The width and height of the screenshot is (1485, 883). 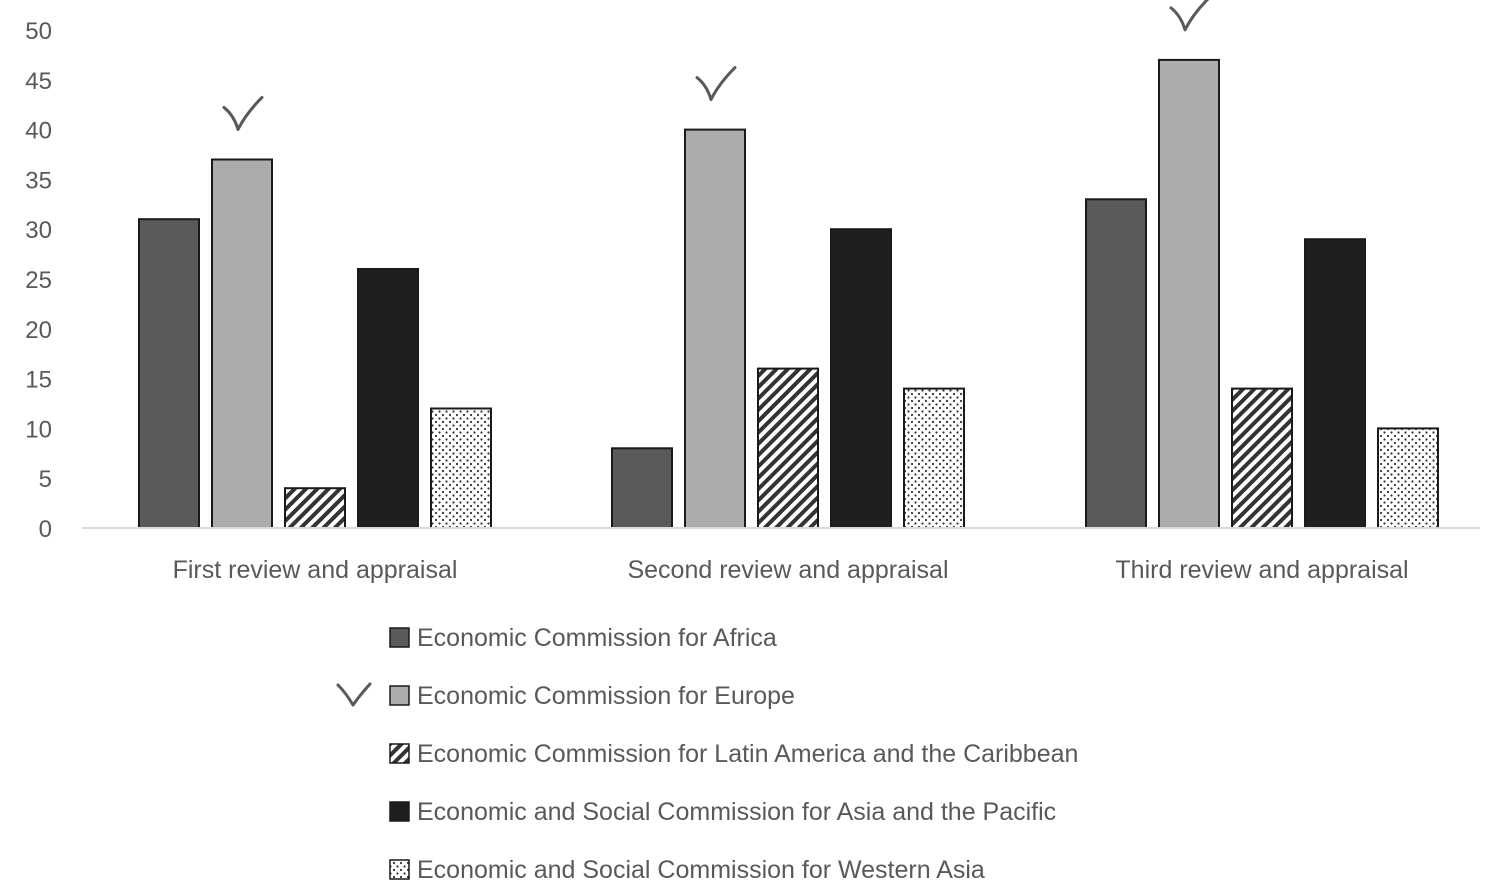 What do you see at coordinates (38, 31) in the screenshot?
I see `y-tick-label: 50` at bounding box center [38, 31].